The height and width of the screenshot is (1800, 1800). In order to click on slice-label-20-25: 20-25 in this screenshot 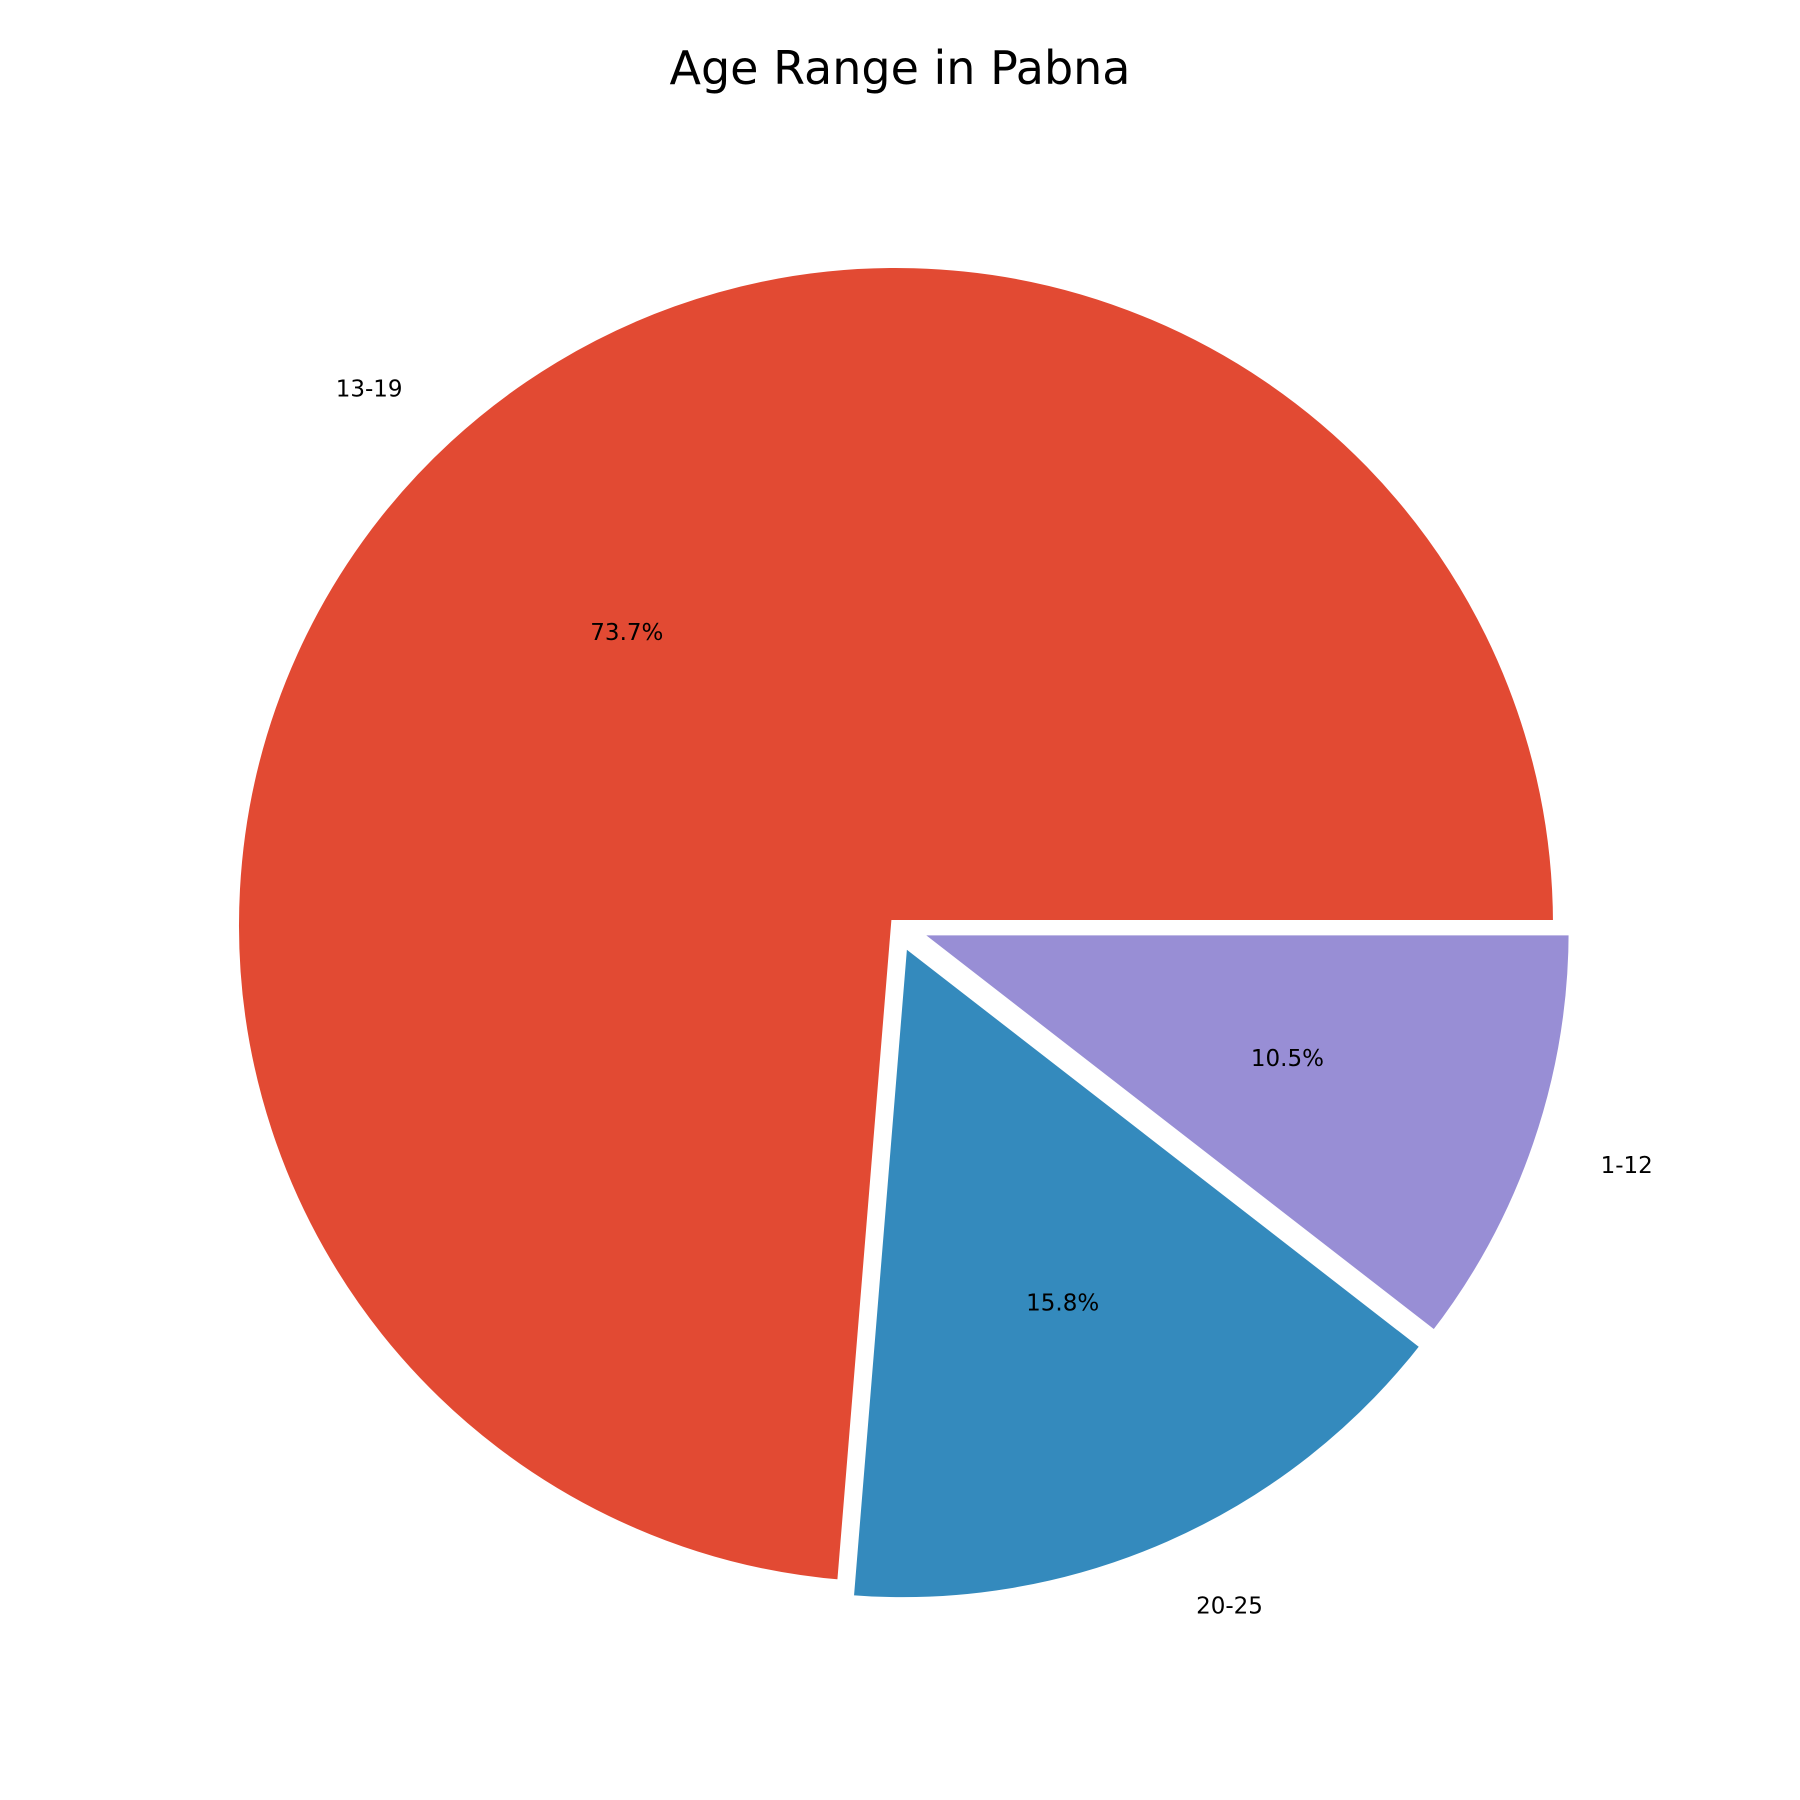, I will do `click(1229, 1607)`.